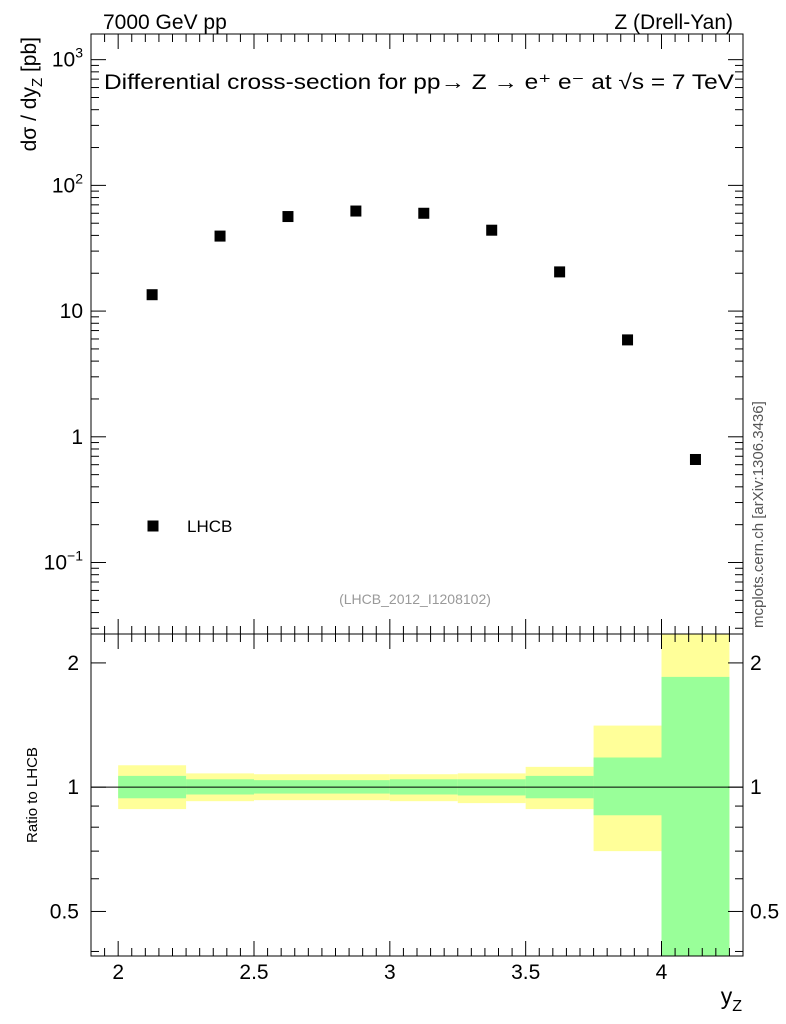 The height and width of the screenshot is (1024, 786). I want to click on y-tick-label: 1, so click(77, 437).